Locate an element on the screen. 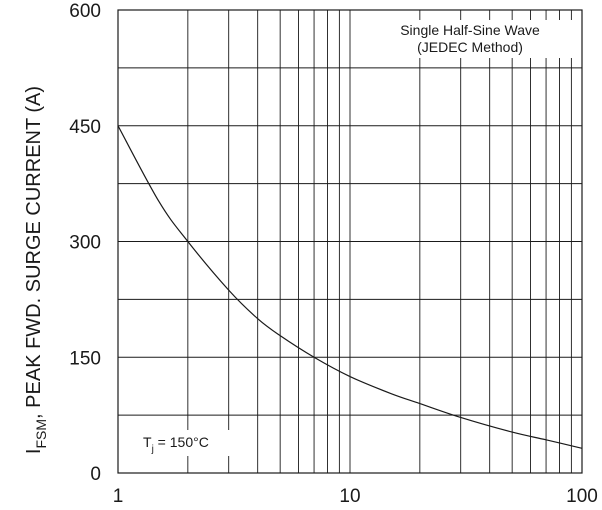 The width and height of the screenshot is (602, 510). y-axis-label-prefix: I is located at coordinates (34, 452).